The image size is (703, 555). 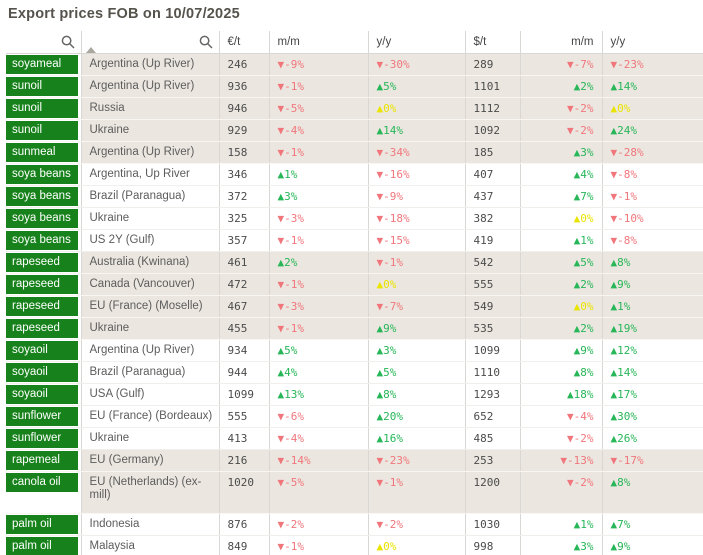 I want to click on usd-mm-cell: ▲8%, so click(x=560, y=372).